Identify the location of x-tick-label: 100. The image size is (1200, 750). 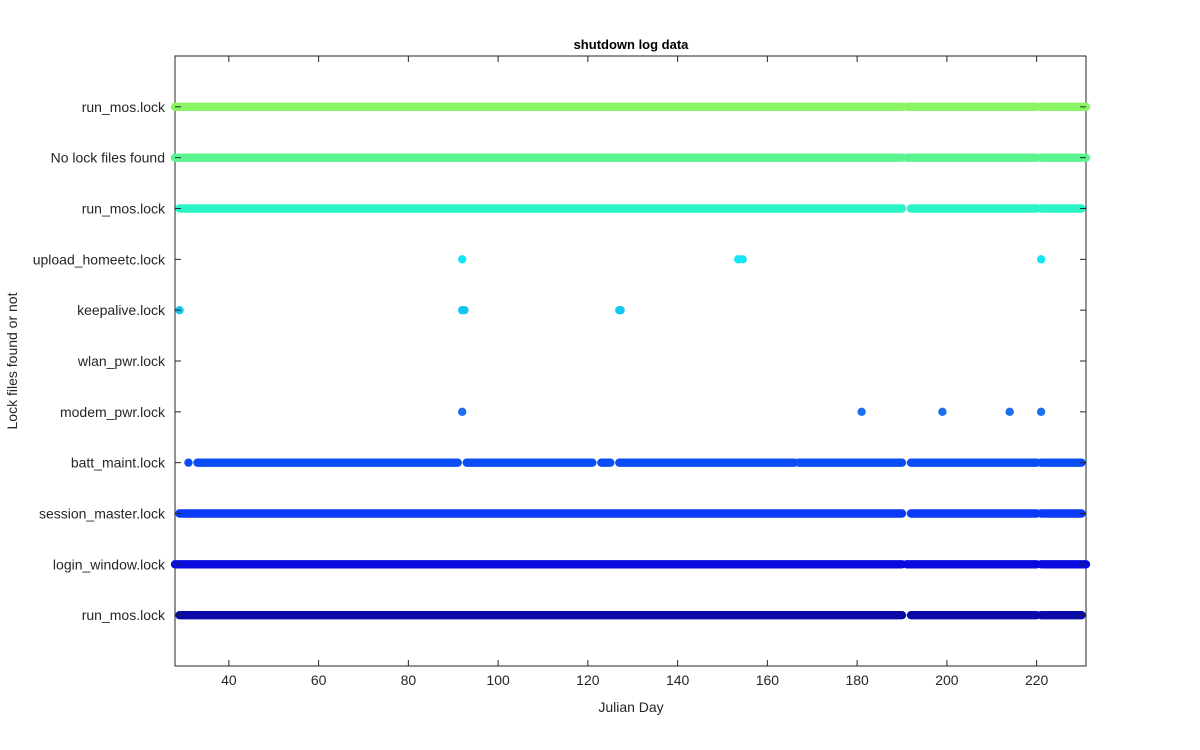
(498, 680).